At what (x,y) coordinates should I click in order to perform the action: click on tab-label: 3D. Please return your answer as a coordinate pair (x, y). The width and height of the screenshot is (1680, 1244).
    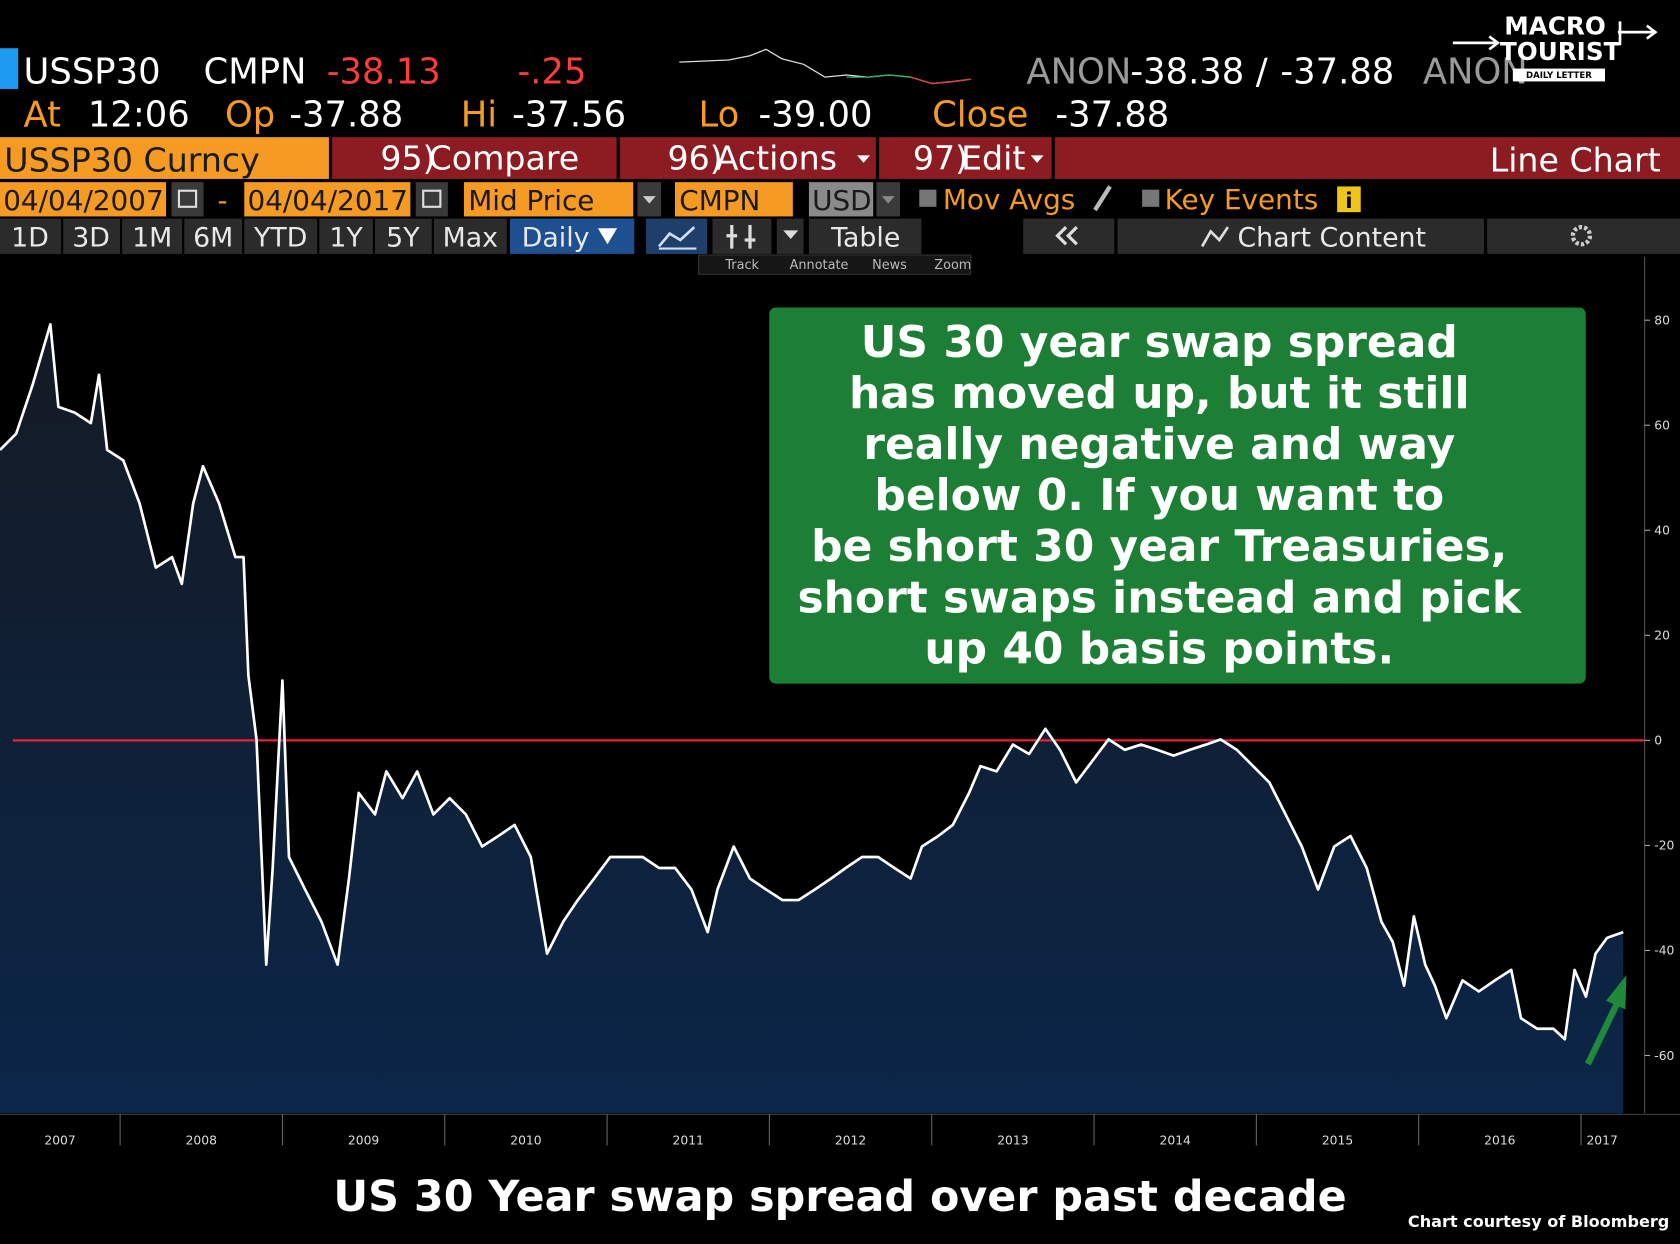
    Looking at the image, I should click on (91, 237).